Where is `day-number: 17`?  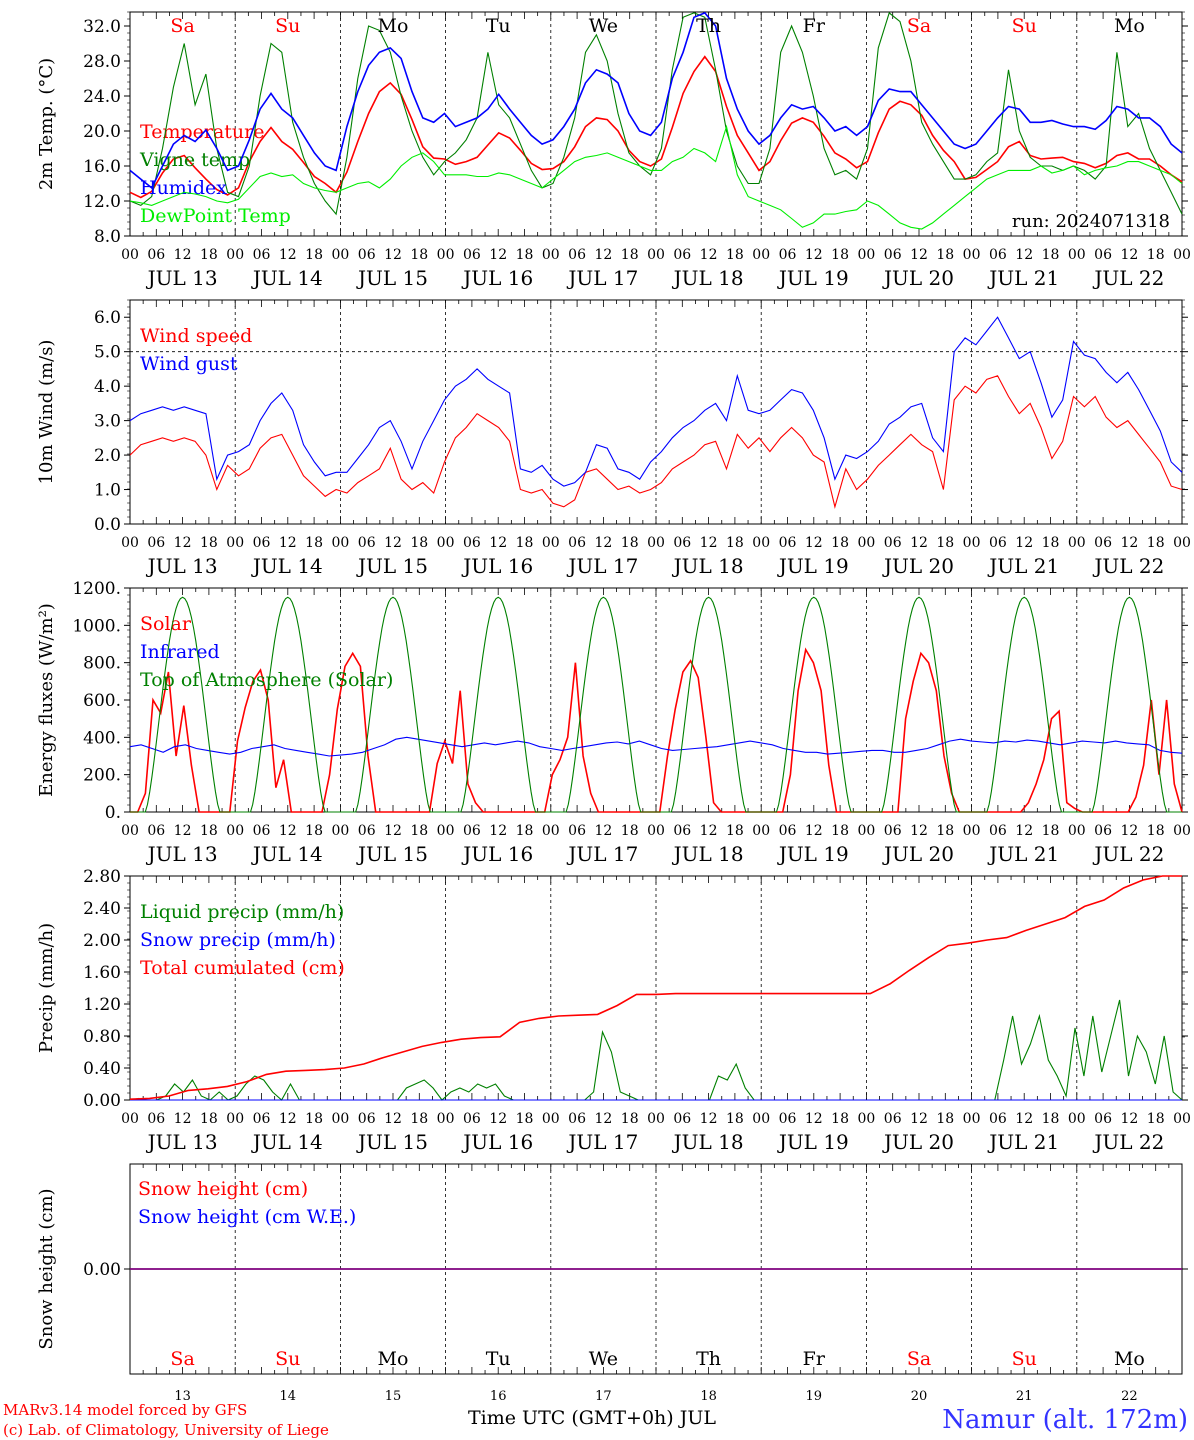
day-number: 17 is located at coordinates (603, 1396).